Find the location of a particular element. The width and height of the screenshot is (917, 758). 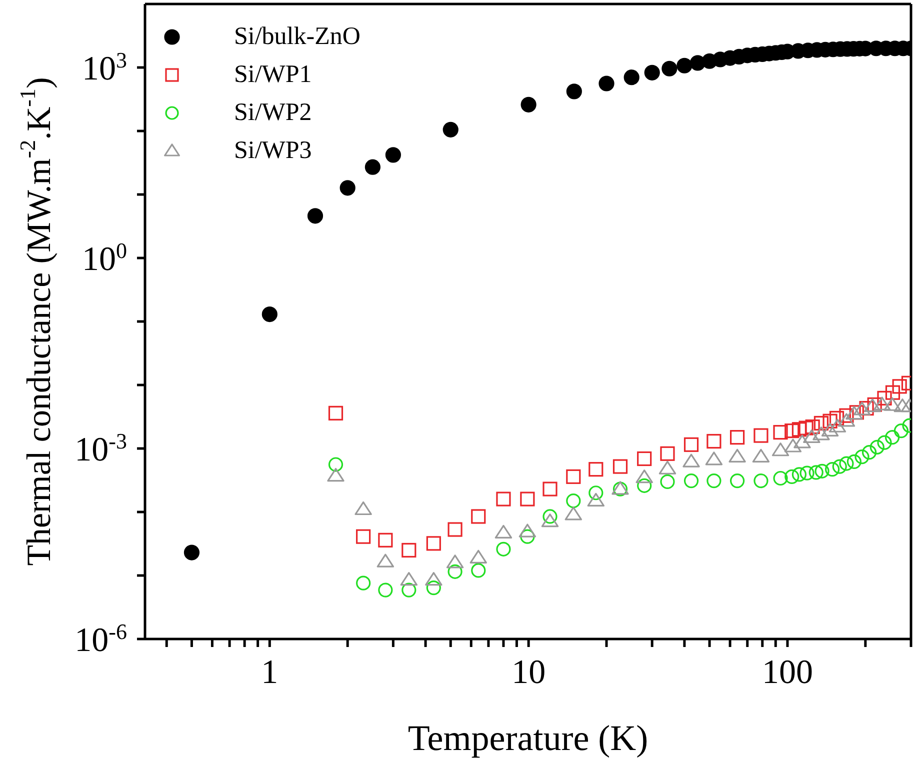

legend-label: Si/WP3 is located at coordinates (273, 151).